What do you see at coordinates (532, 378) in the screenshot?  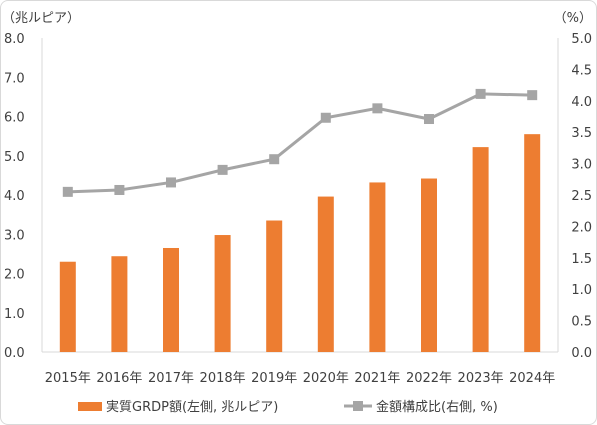 I see `x-tick-label: 2024年` at bounding box center [532, 378].